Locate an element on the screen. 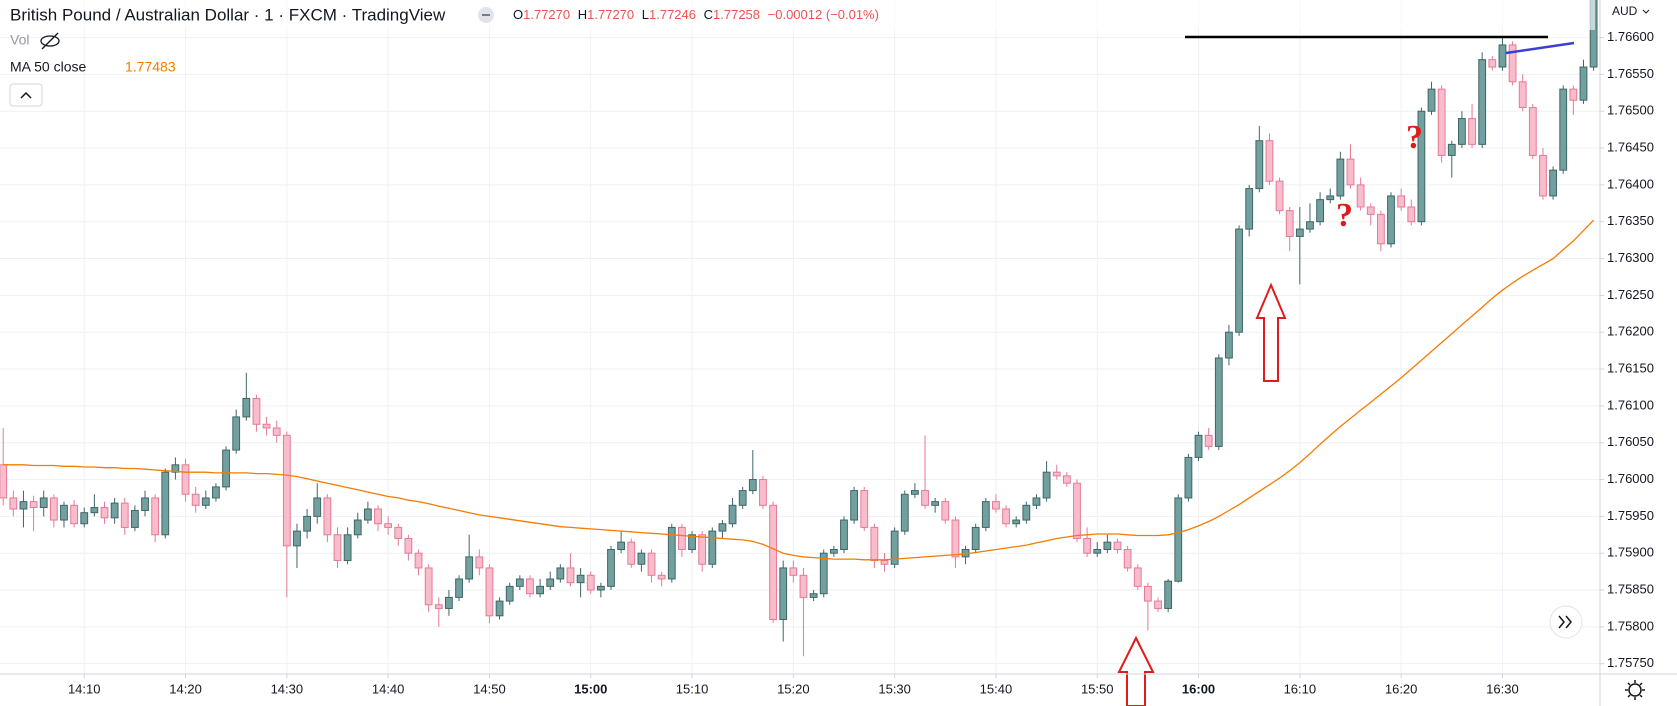 This screenshot has height=706, width=1677. ohlc-label: C is located at coordinates (708, 14).